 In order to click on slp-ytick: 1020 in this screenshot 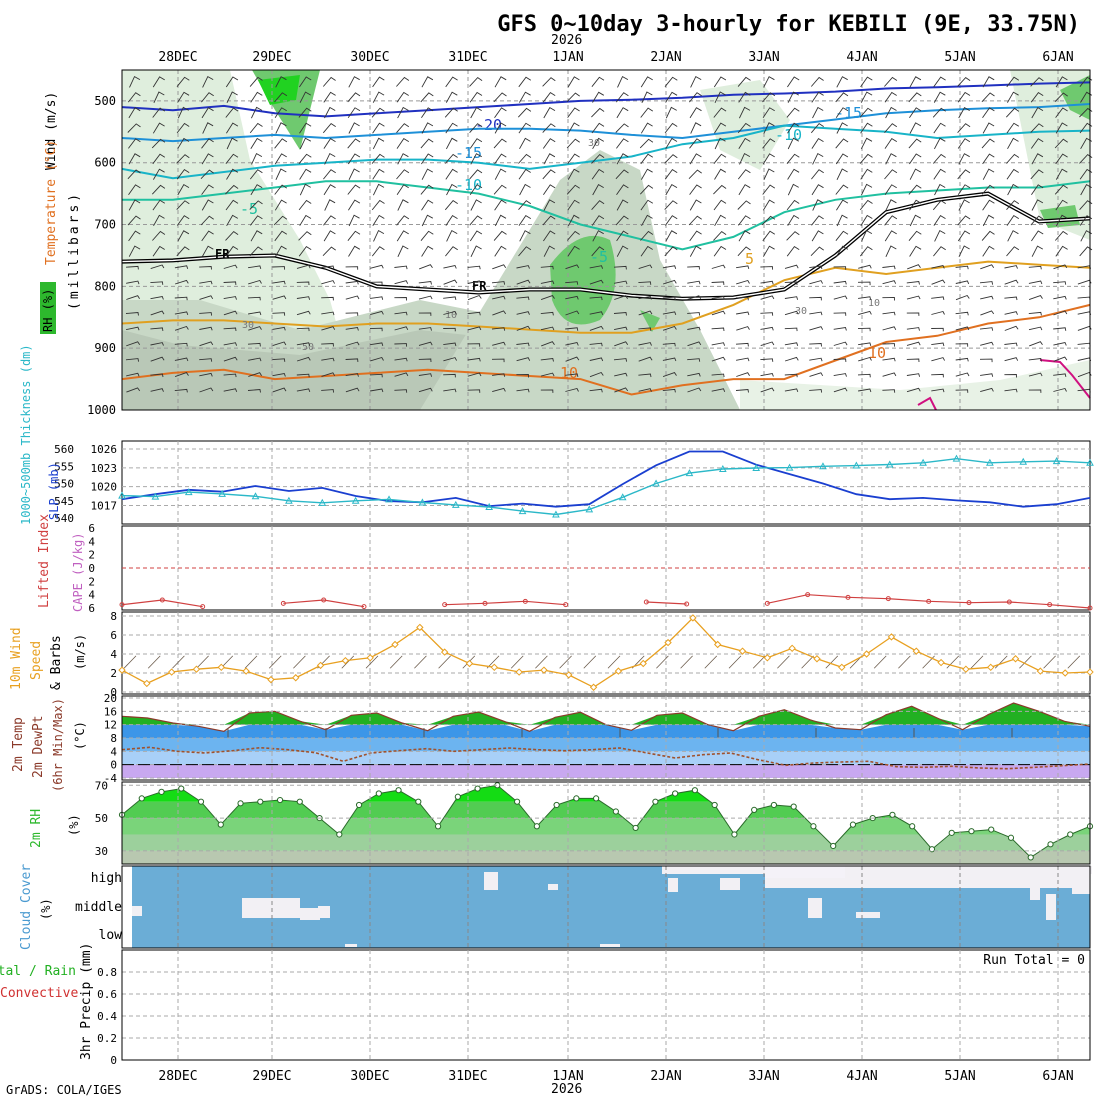, I will do `click(104, 487)`.